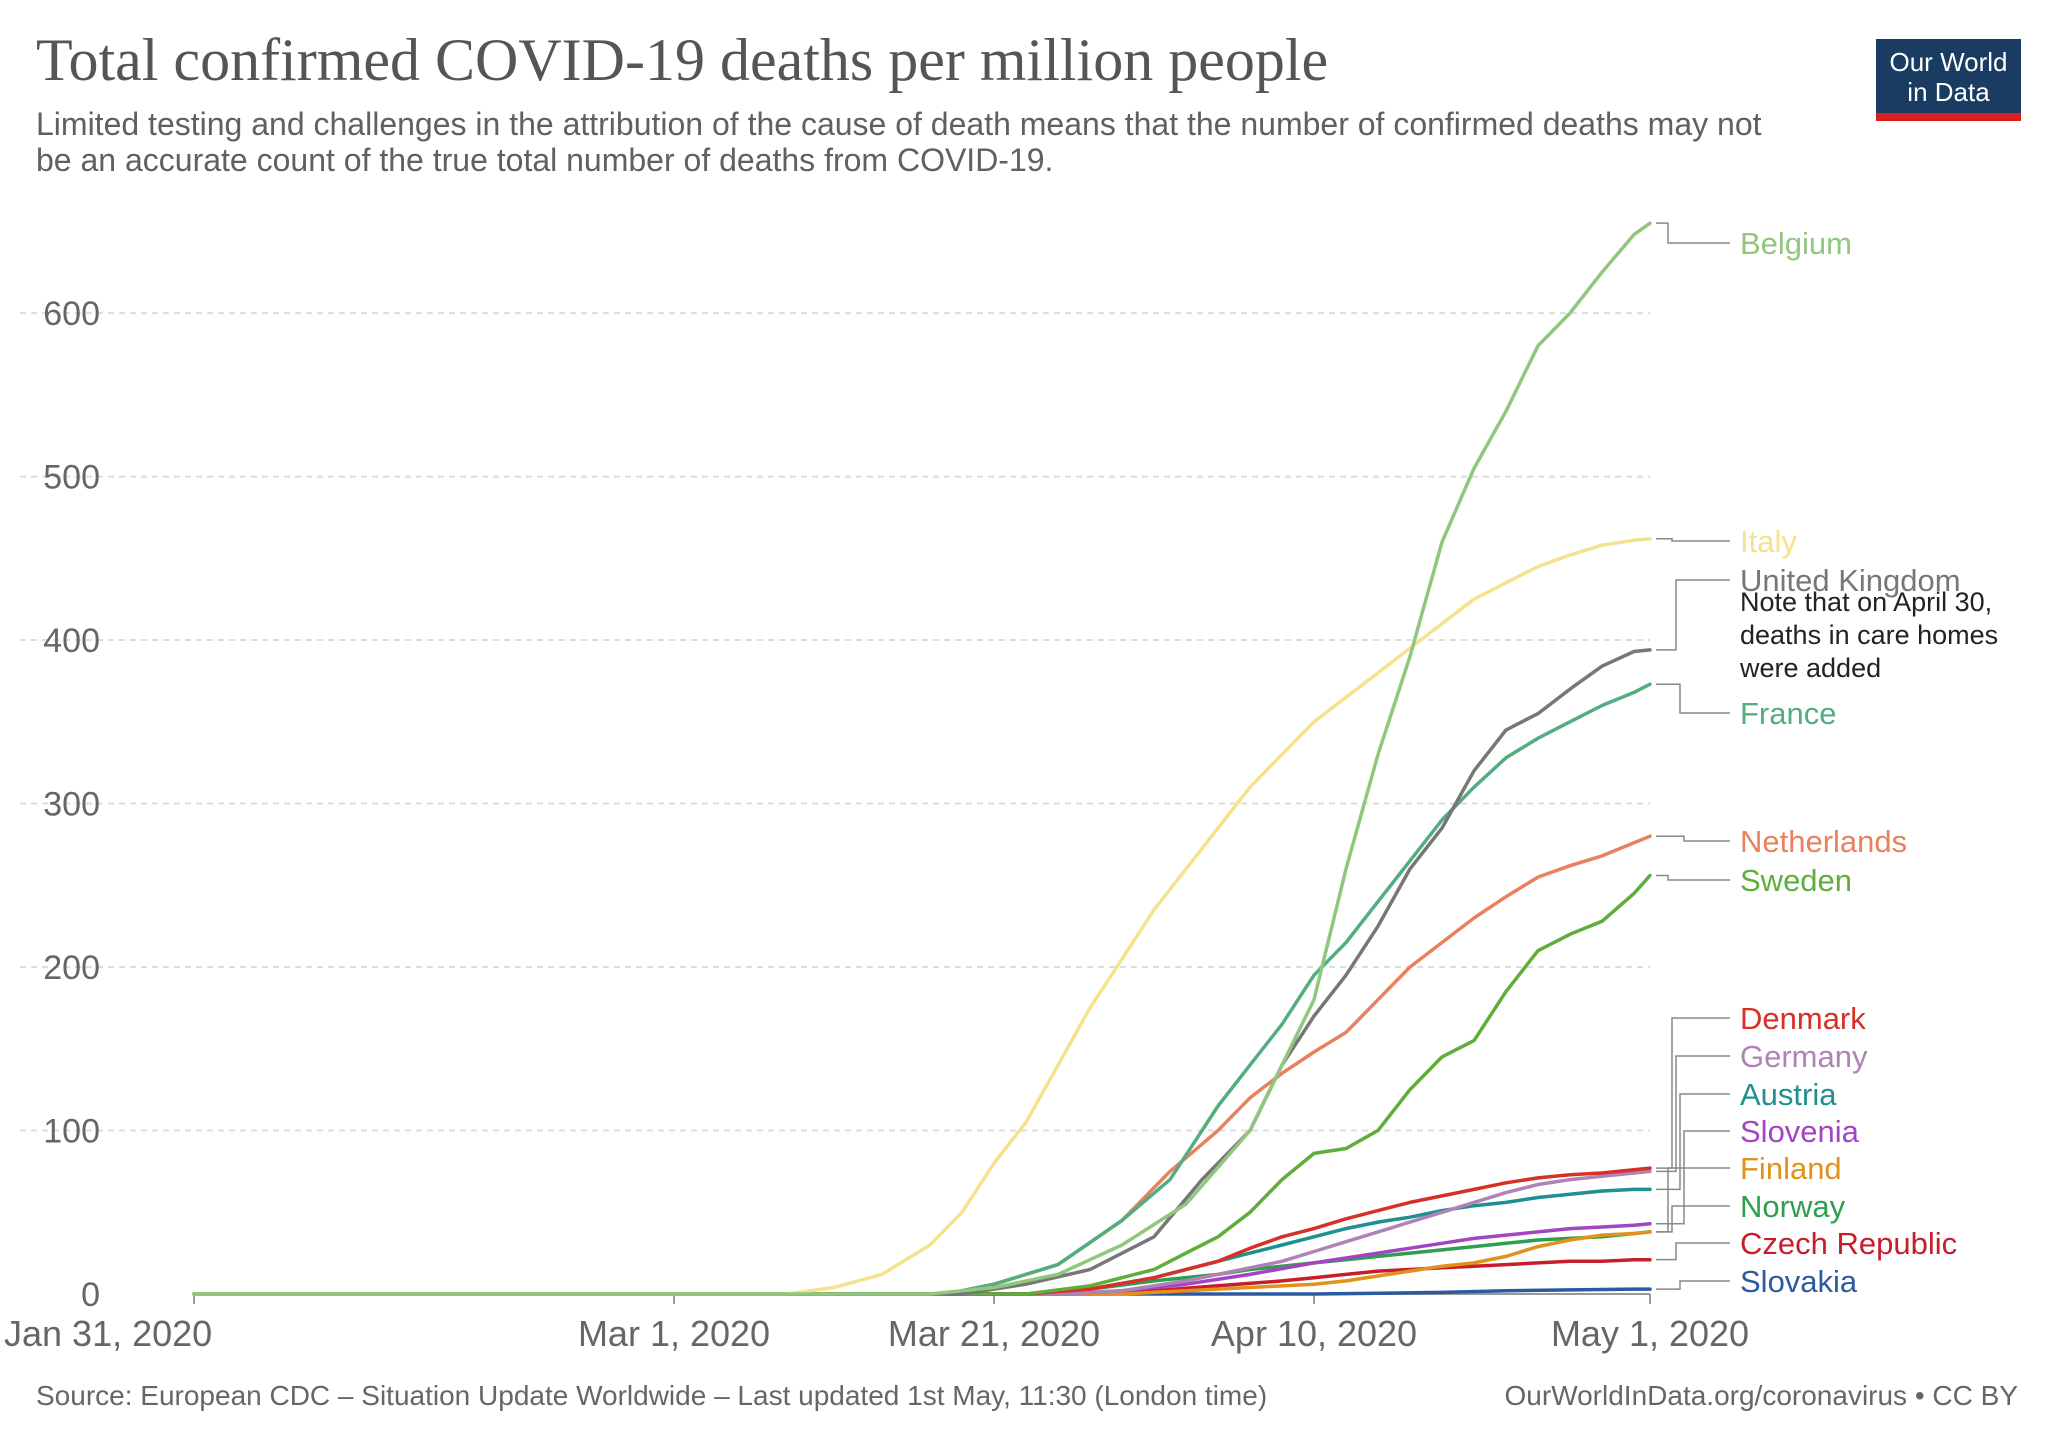  What do you see at coordinates (1314, 1333) in the screenshot?
I see `x-tick-label: Apr 10, 2020` at bounding box center [1314, 1333].